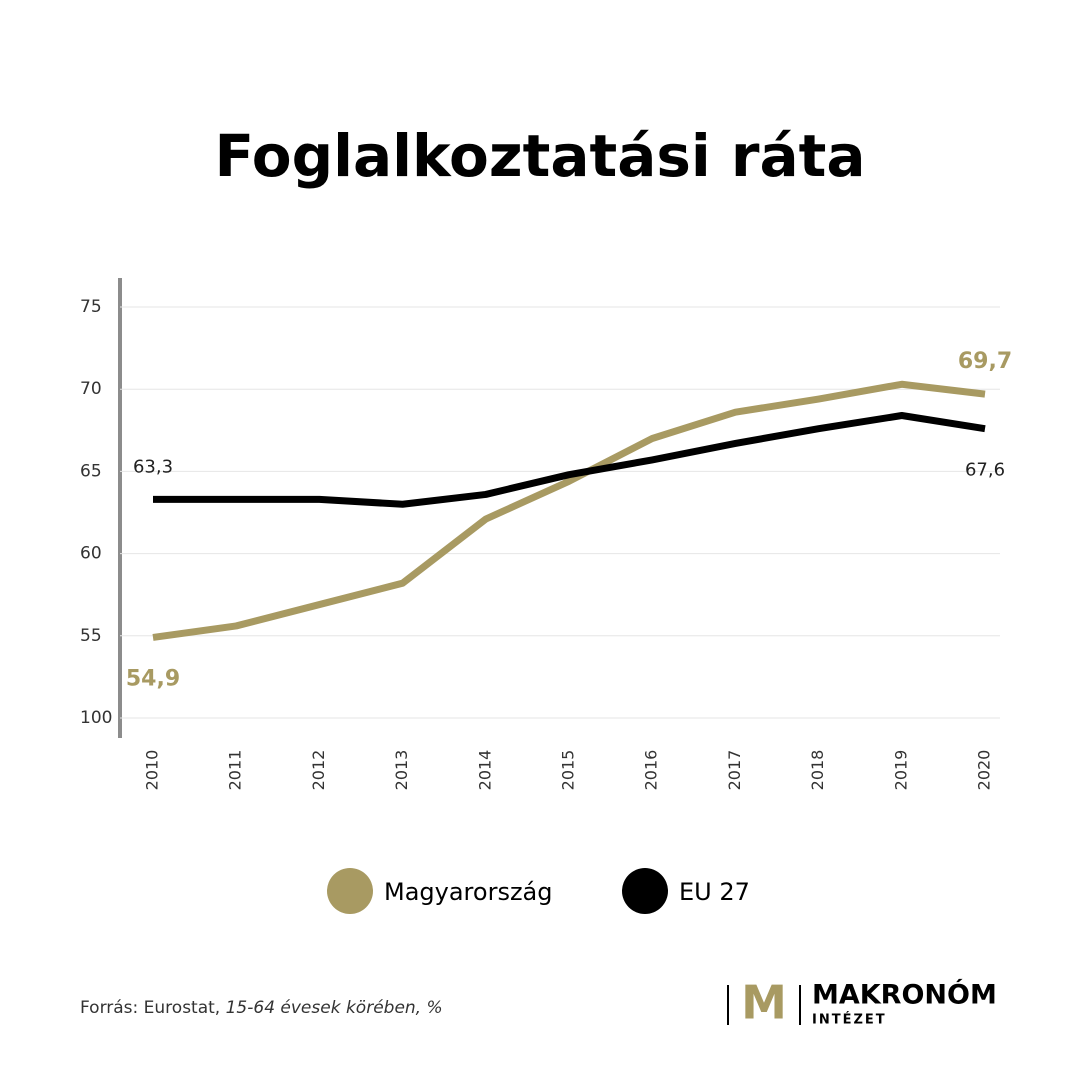 The height and width of the screenshot is (1084, 1080). What do you see at coordinates (984, 770) in the screenshot?
I see `x-tick-label: 2020` at bounding box center [984, 770].